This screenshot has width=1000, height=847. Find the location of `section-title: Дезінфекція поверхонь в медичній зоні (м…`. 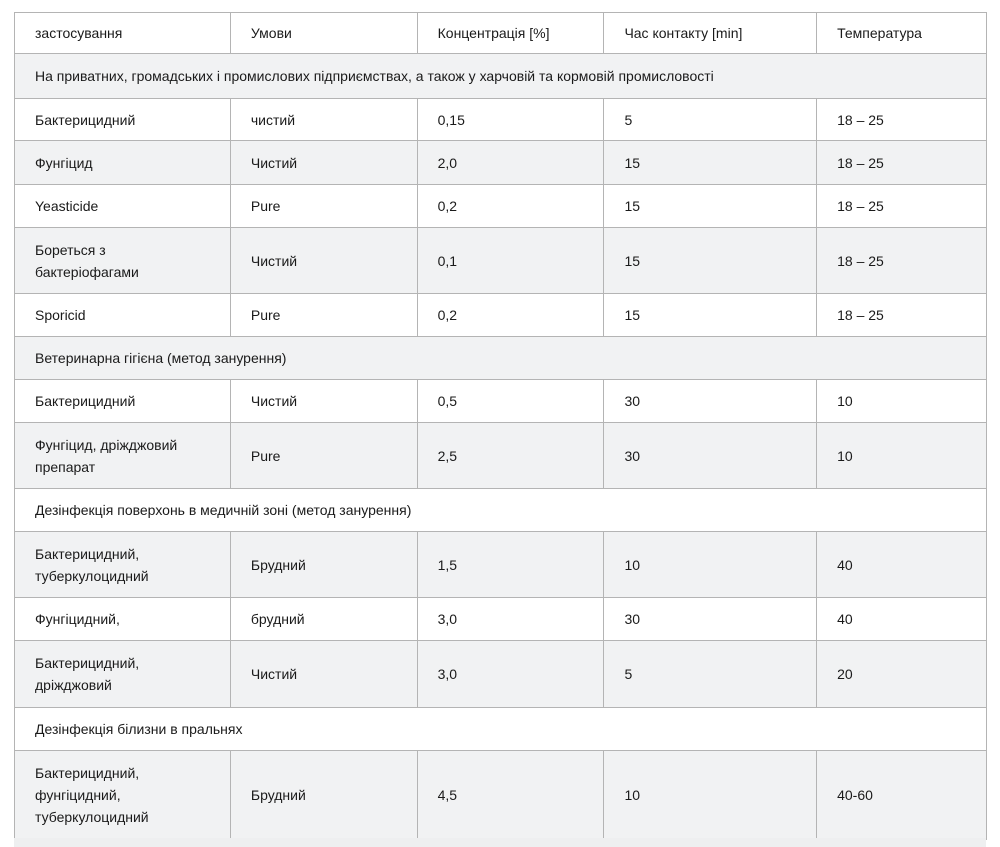

section-title: Дезінфекція поверхонь в медичній зоні (м… is located at coordinates (500, 510).